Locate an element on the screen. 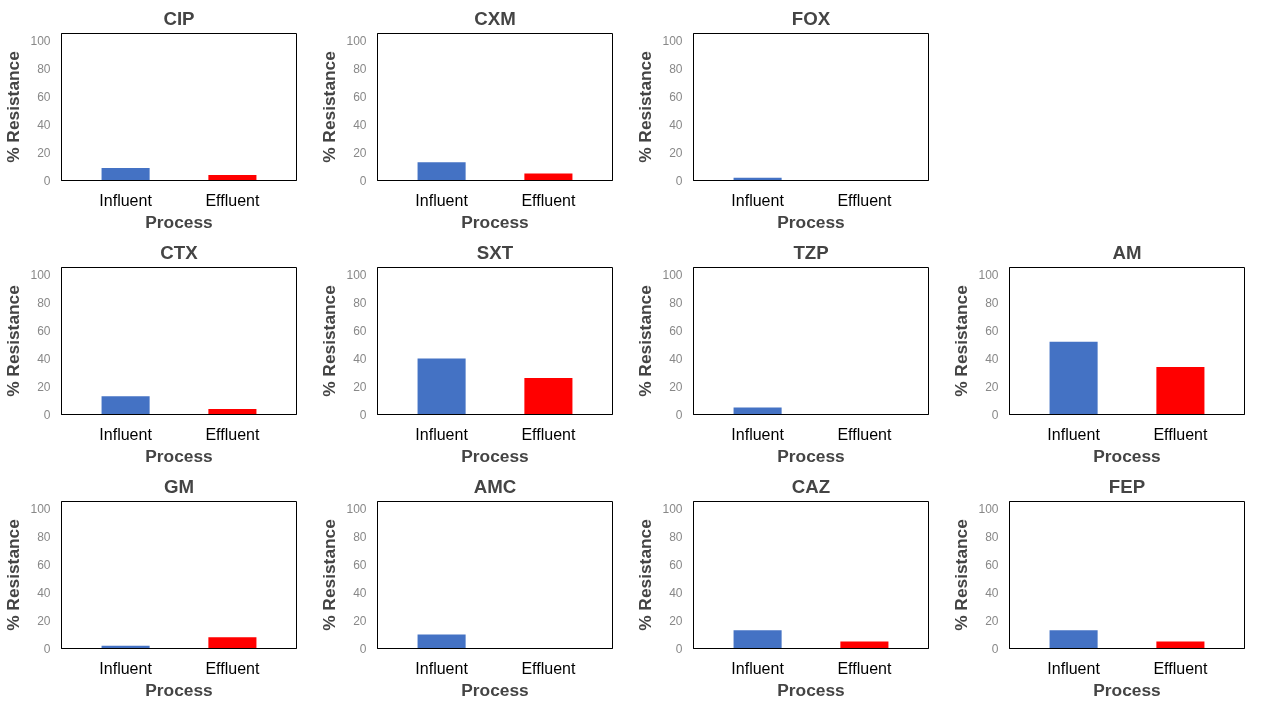 The image size is (1281, 715). chart-title: AM is located at coordinates (1127, 252).